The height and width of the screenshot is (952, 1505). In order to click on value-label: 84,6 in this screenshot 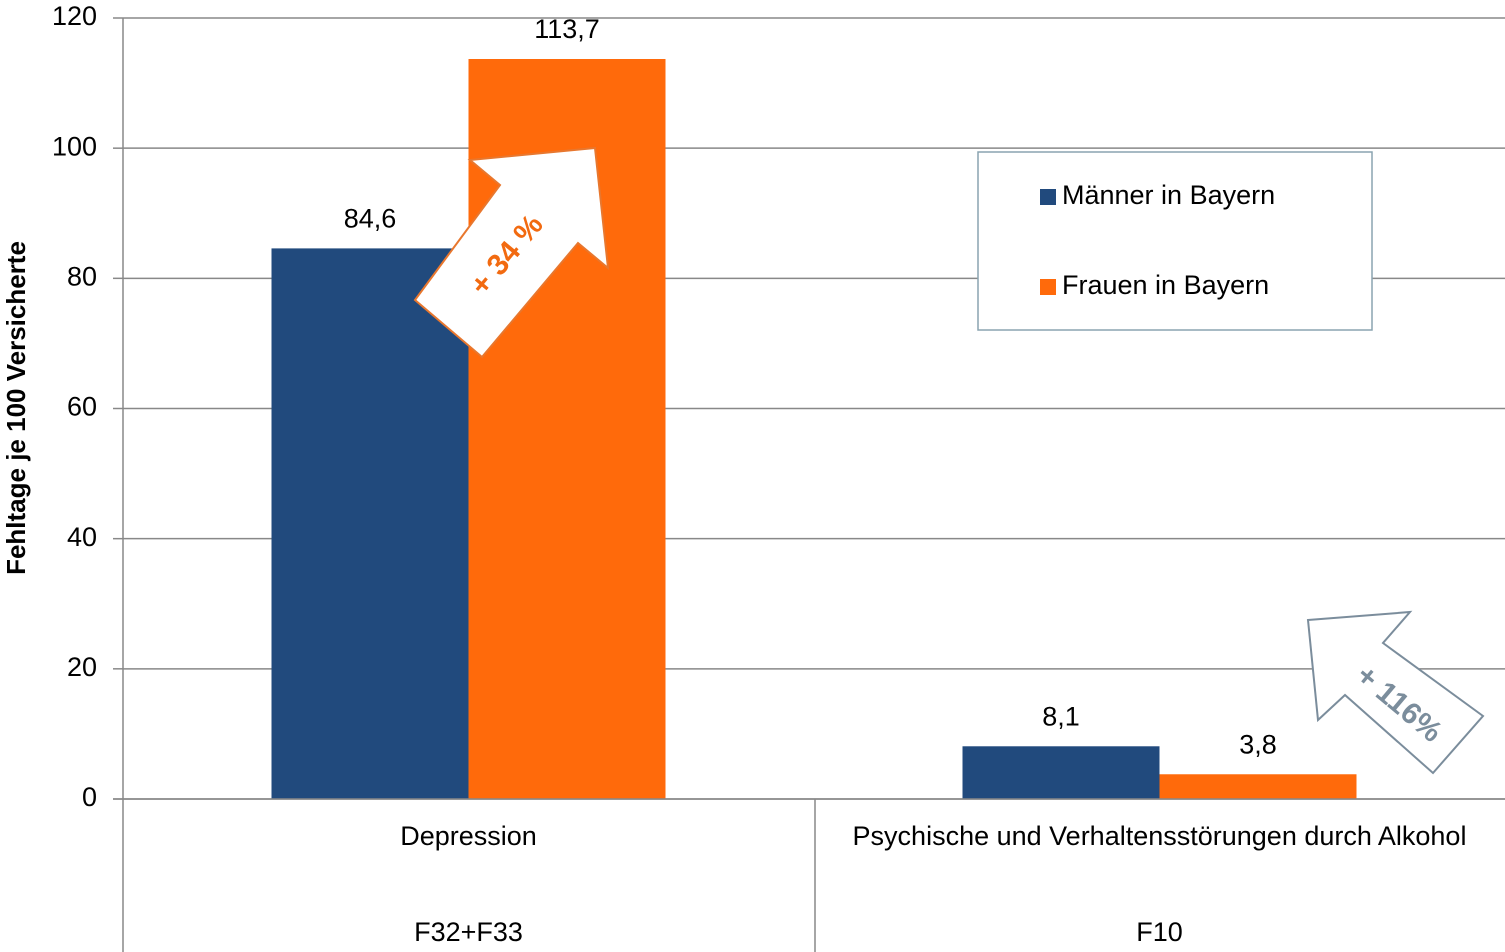, I will do `click(370, 219)`.